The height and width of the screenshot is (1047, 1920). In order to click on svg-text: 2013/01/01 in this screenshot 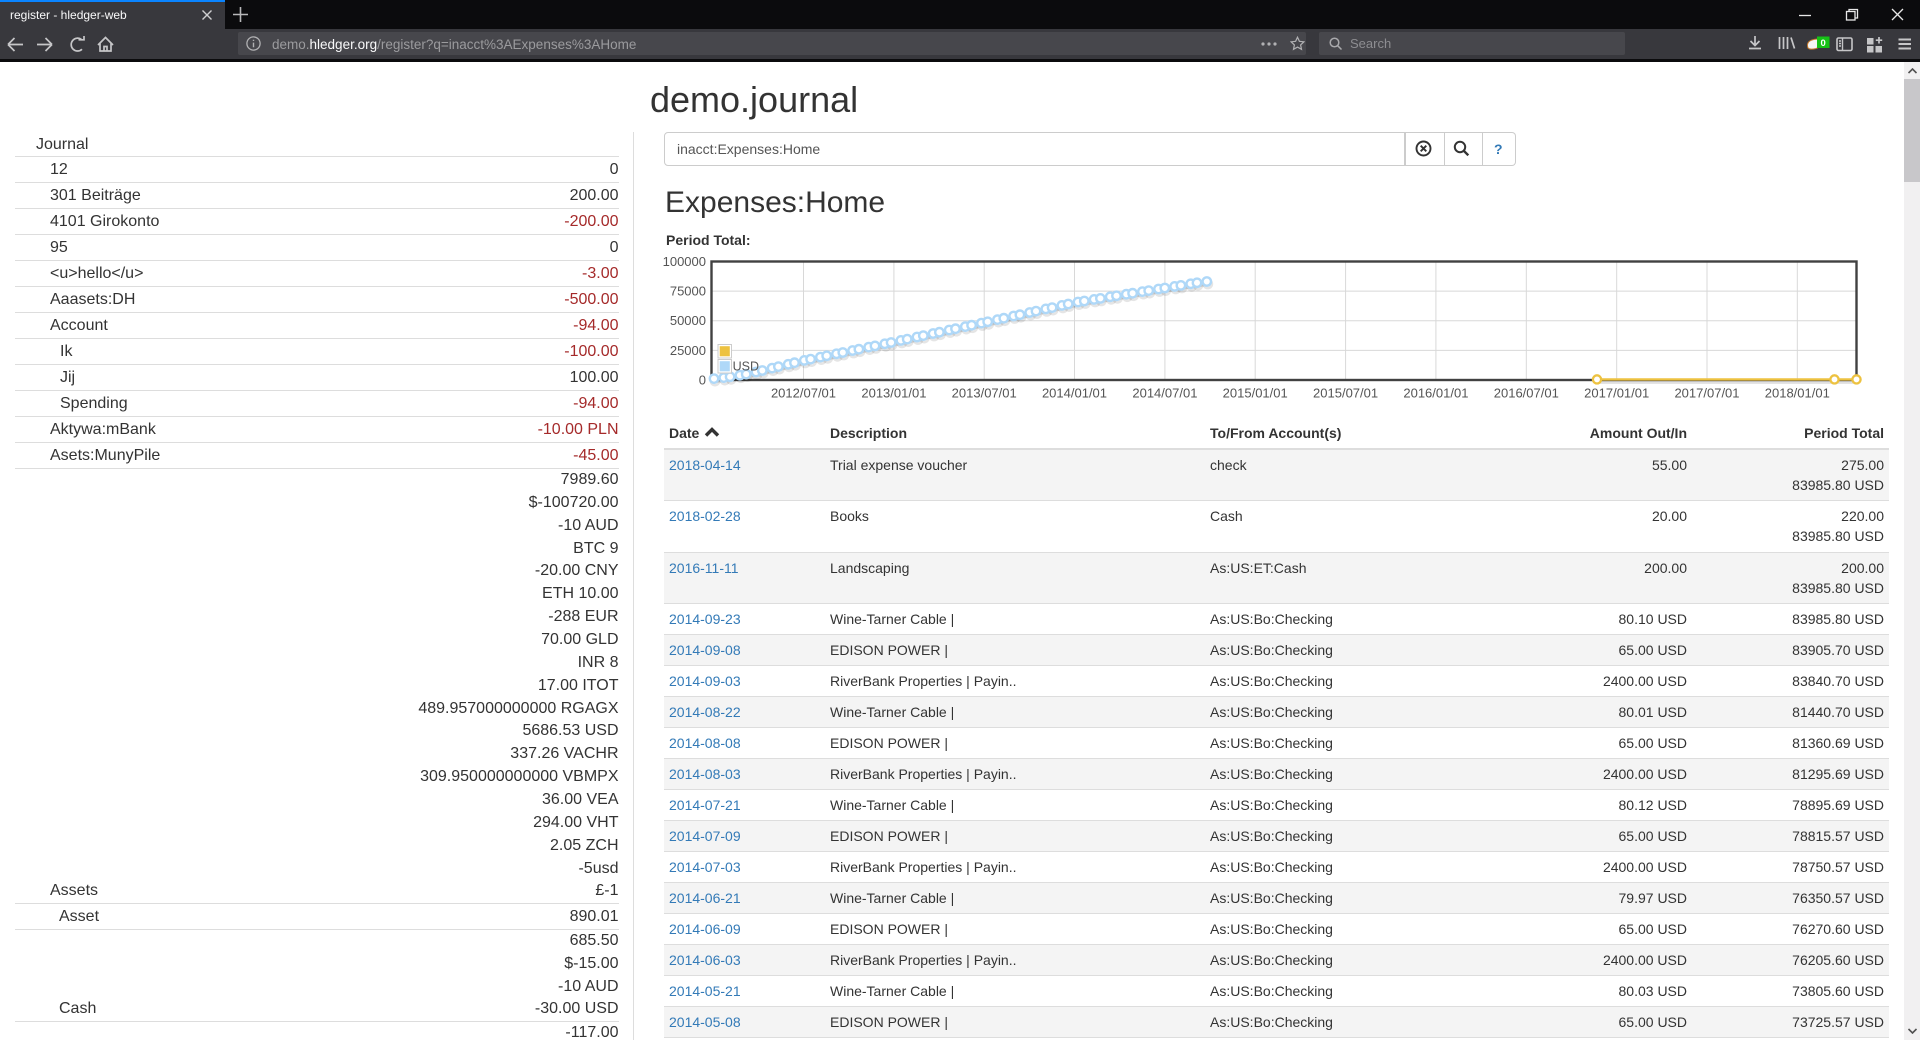, I will do `click(893, 393)`.